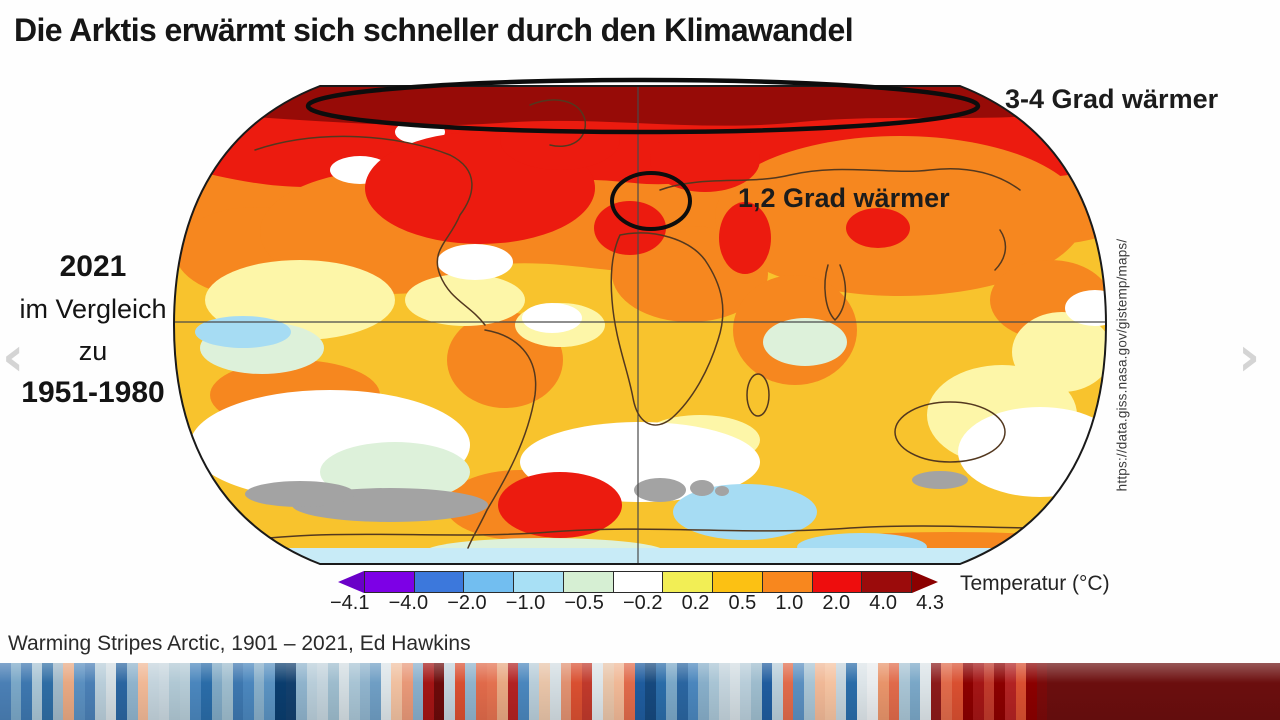  I want to click on colorbar-tick: 1.0, so click(789, 603).